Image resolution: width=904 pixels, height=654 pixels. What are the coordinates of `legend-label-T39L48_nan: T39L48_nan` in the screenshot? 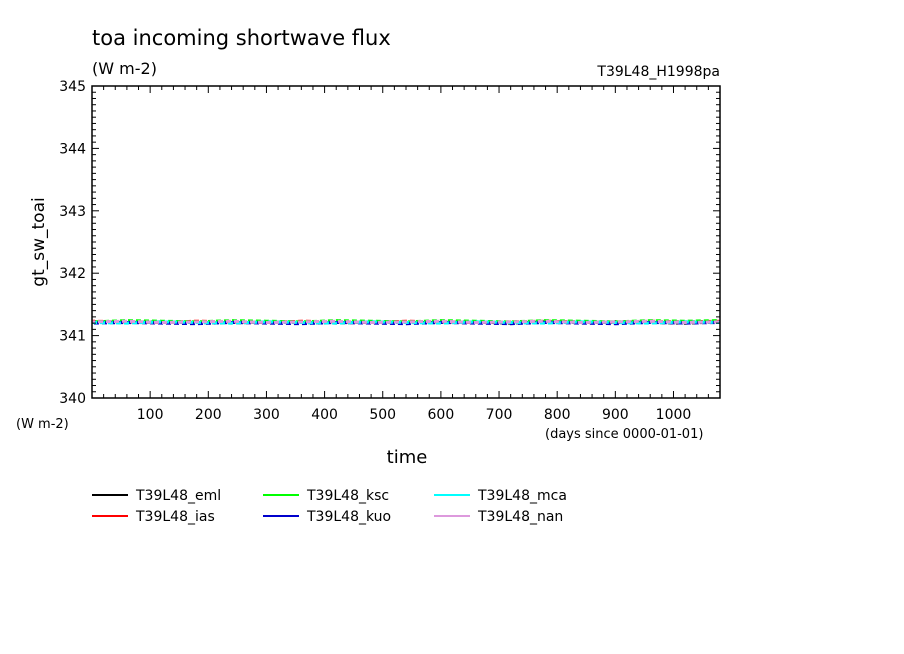 It's located at (520, 517).